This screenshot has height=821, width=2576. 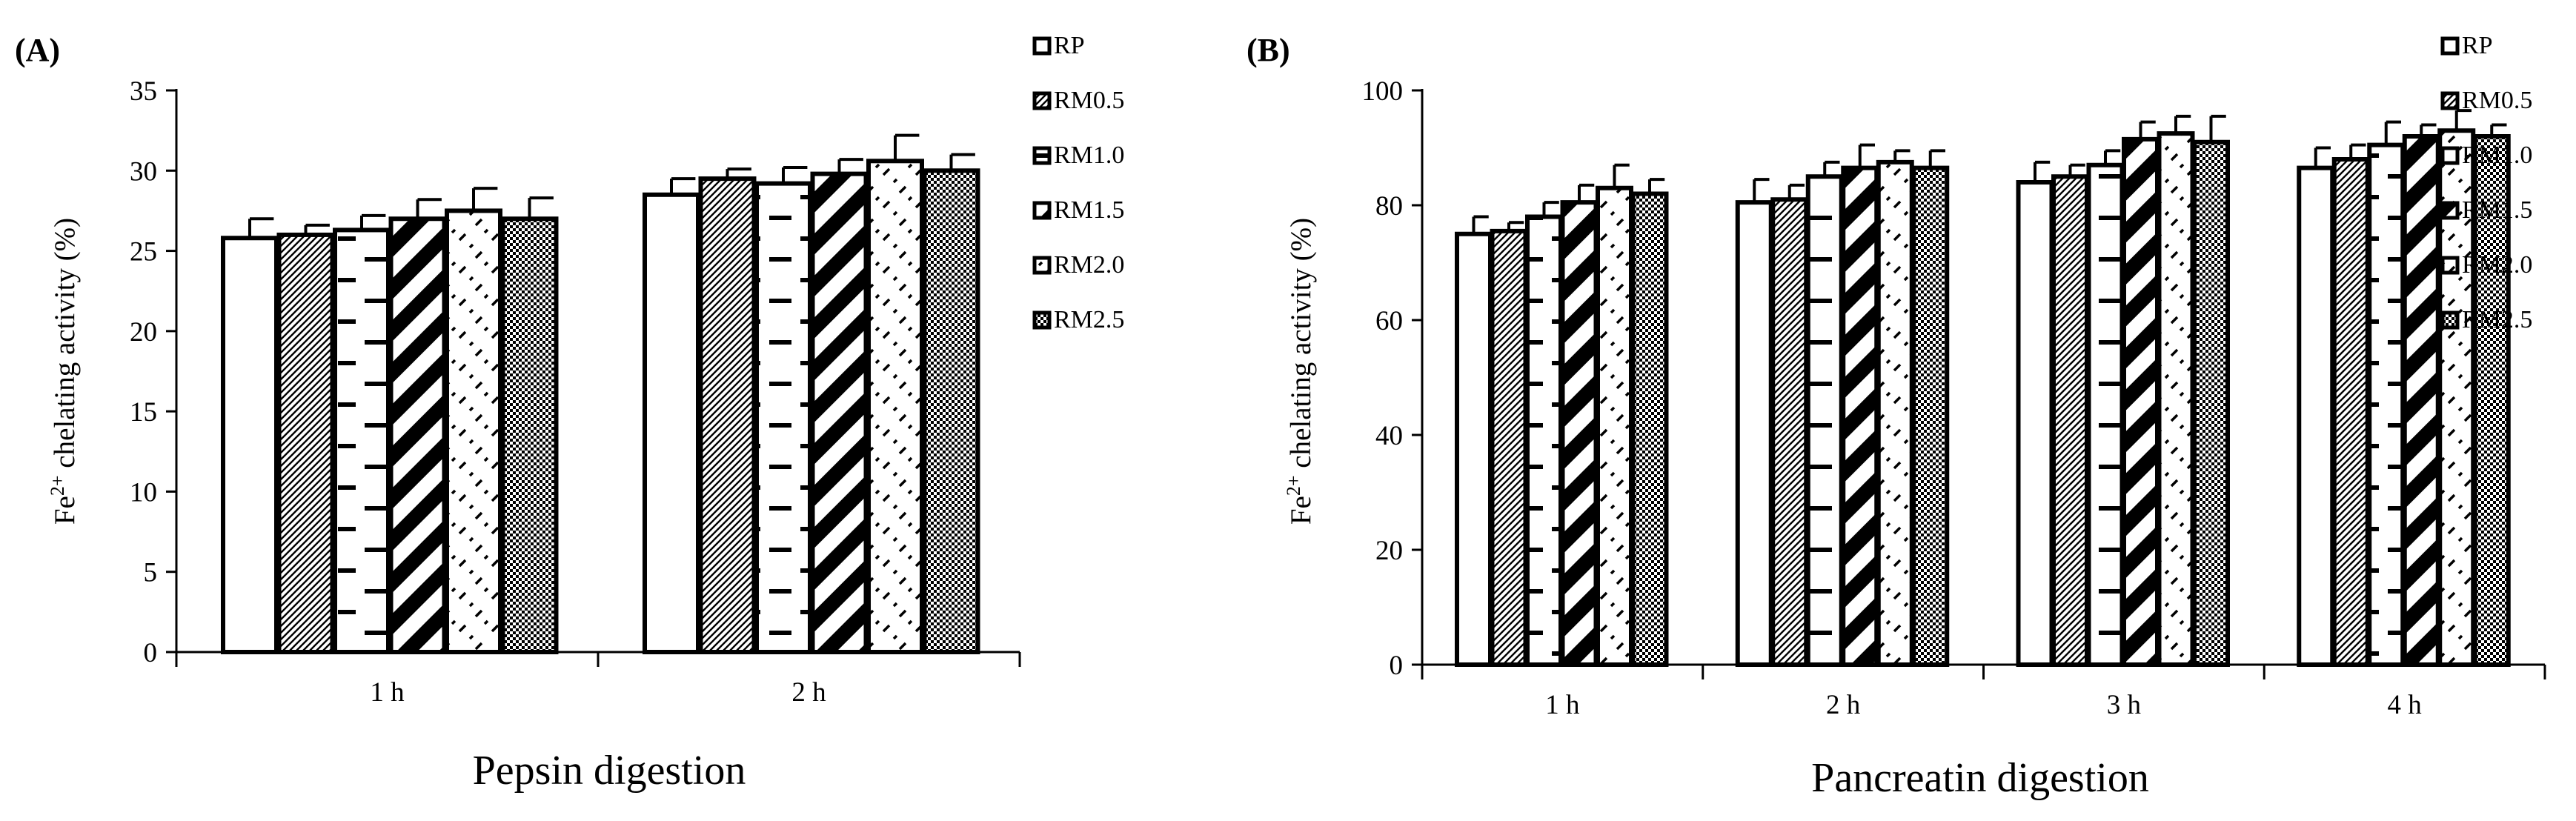 What do you see at coordinates (143, 492) in the screenshot?
I see `y-tick-label: 10` at bounding box center [143, 492].